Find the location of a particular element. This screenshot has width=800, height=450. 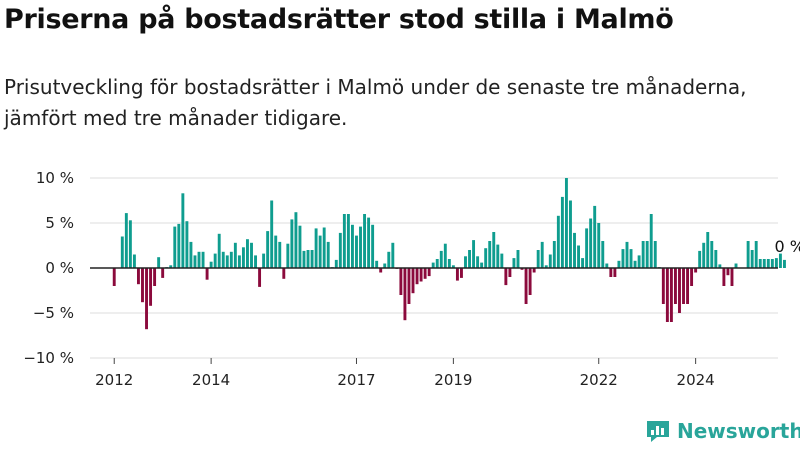

x-tick-label: 2019 is located at coordinates (453, 380).